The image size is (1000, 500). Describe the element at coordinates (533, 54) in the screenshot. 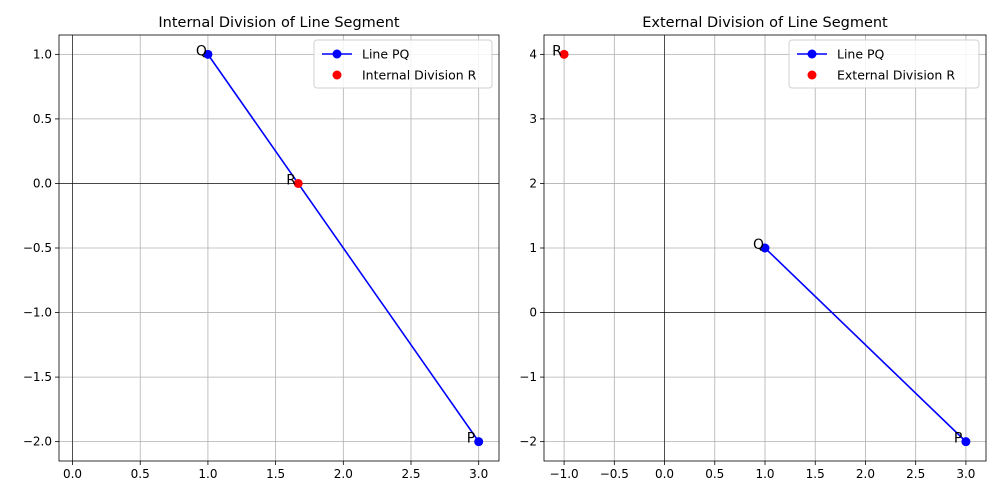

I see `y-tick-label: 4` at that location.